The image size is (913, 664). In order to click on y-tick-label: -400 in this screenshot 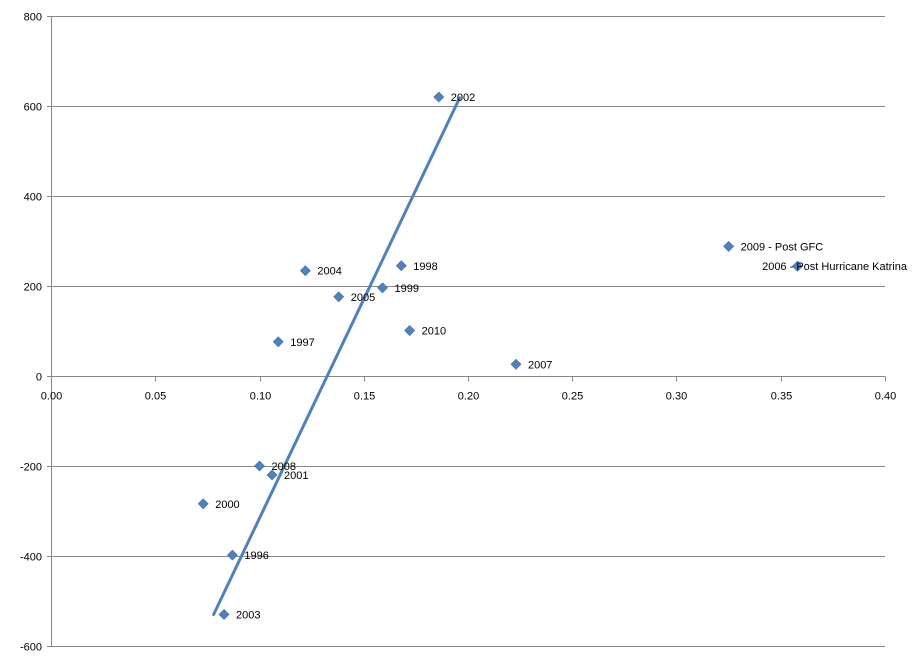, I will do `click(31, 558)`.